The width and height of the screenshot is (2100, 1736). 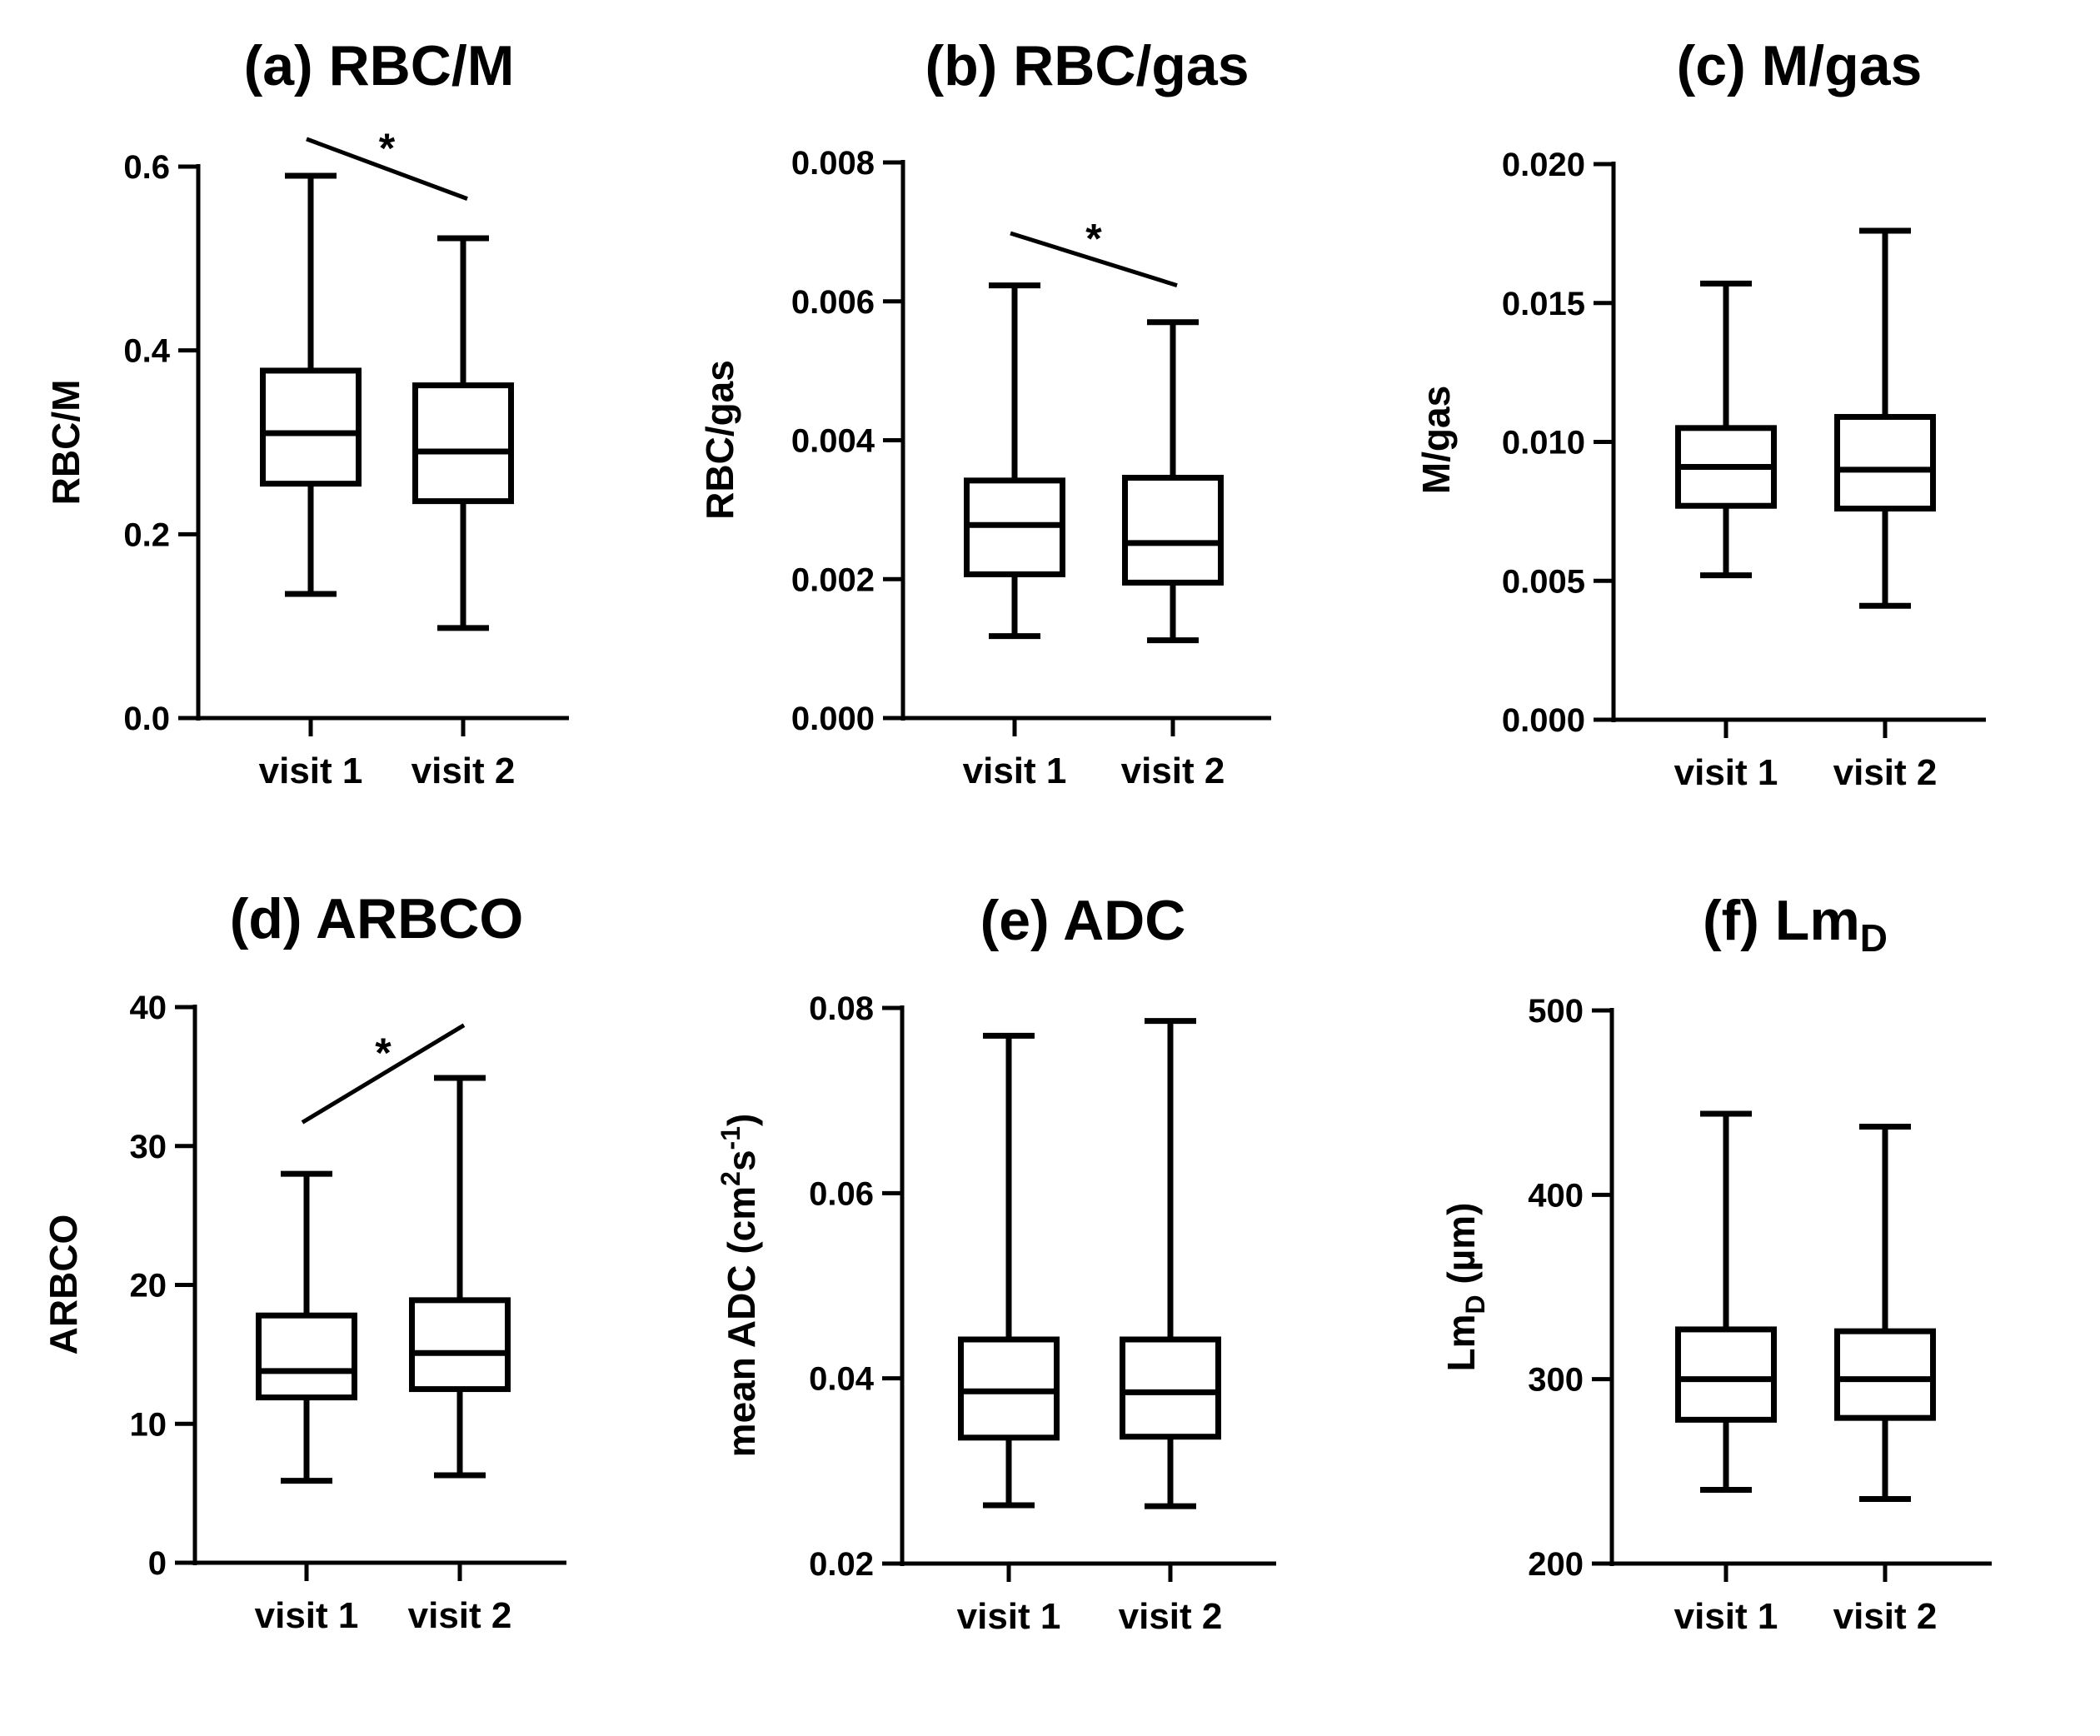 What do you see at coordinates (741, 1120) in the screenshot?
I see `y-axis-label-text: )` at bounding box center [741, 1120].